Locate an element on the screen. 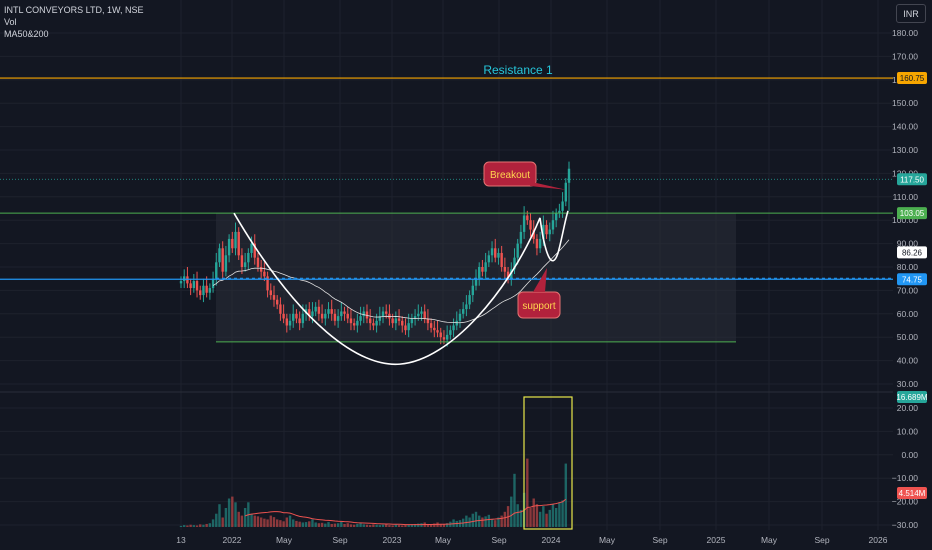 This screenshot has width=932, height=550. price-label-text: 74.75 is located at coordinates (912, 279).